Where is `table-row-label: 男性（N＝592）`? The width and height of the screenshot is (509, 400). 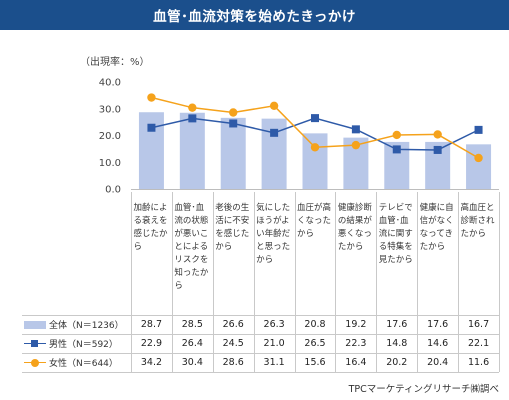
table-row-label: 男性（N＝592） is located at coordinates (71, 343).